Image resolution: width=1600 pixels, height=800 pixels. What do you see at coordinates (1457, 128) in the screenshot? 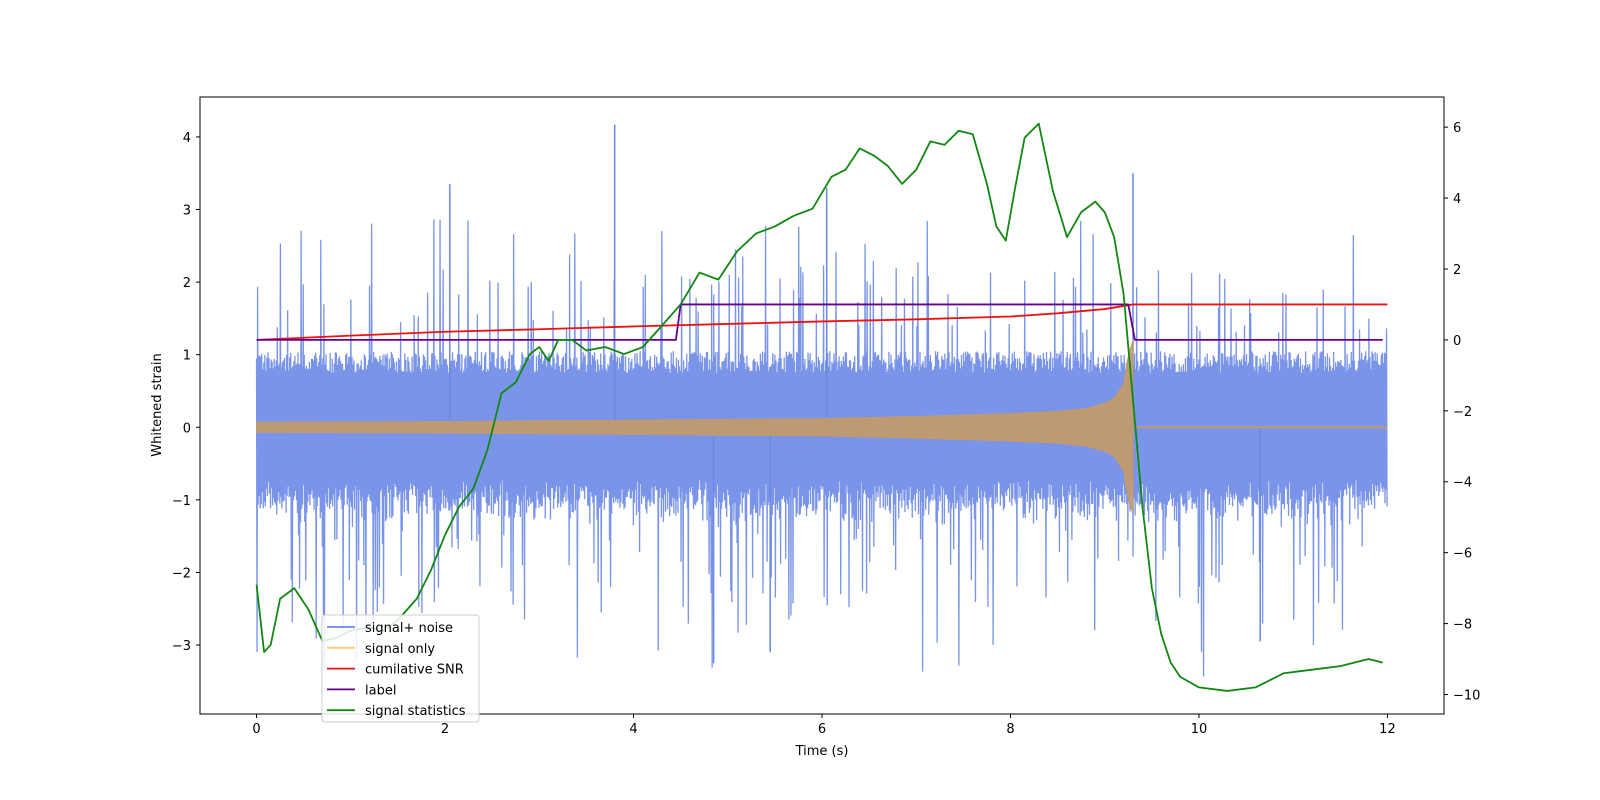
I see `y-right-tick-label: 6` at bounding box center [1457, 128].